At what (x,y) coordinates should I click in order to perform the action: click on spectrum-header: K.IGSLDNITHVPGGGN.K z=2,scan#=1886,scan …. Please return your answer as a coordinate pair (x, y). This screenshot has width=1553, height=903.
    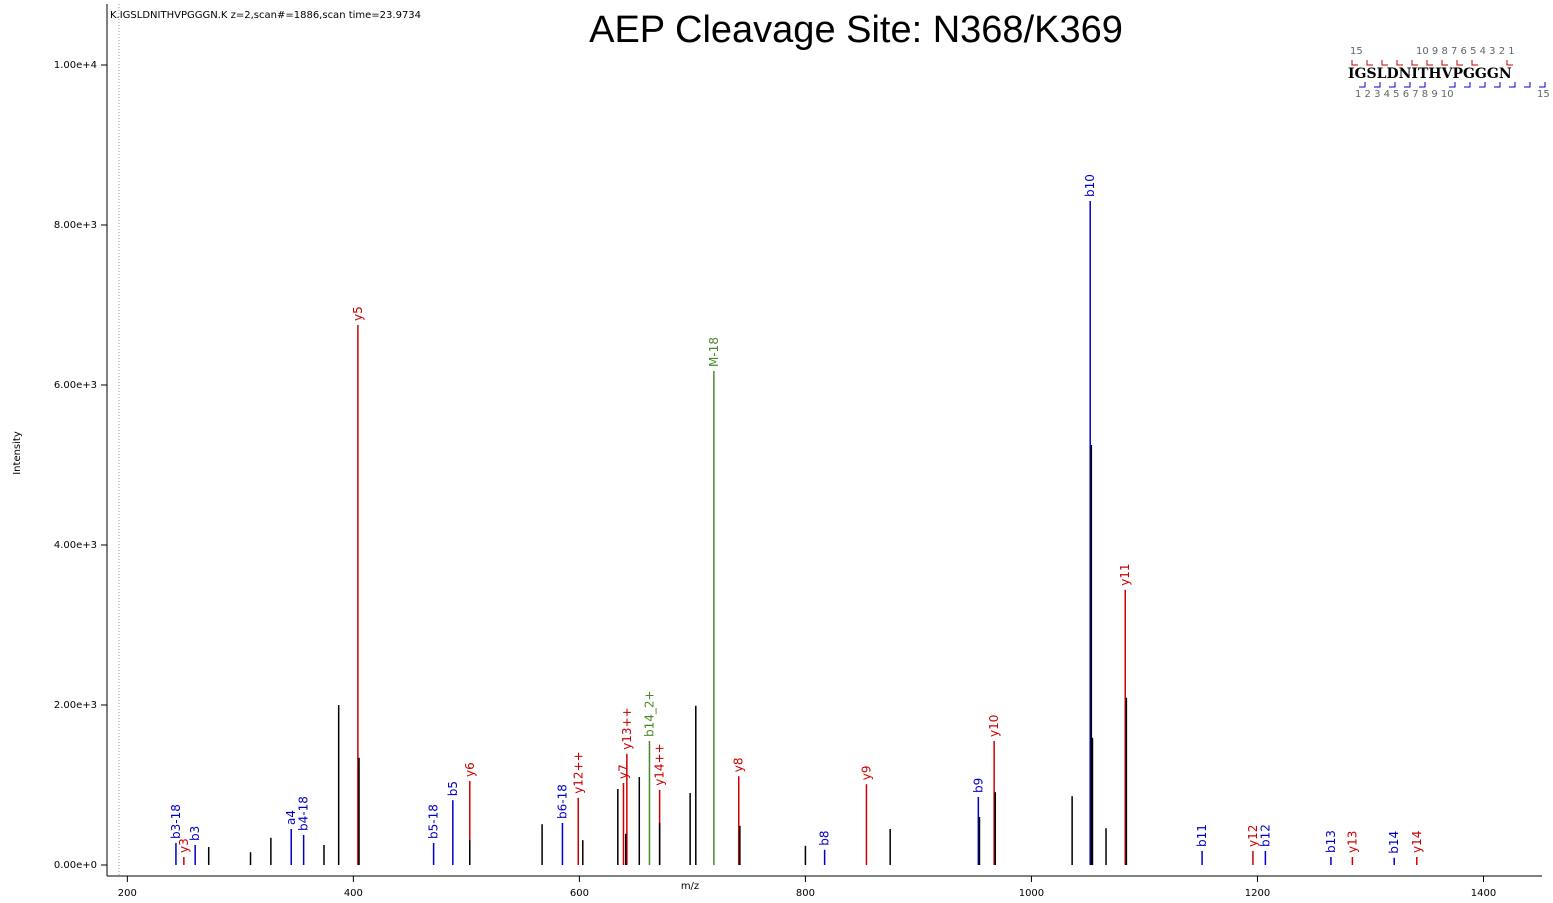
    Looking at the image, I should click on (265, 15).